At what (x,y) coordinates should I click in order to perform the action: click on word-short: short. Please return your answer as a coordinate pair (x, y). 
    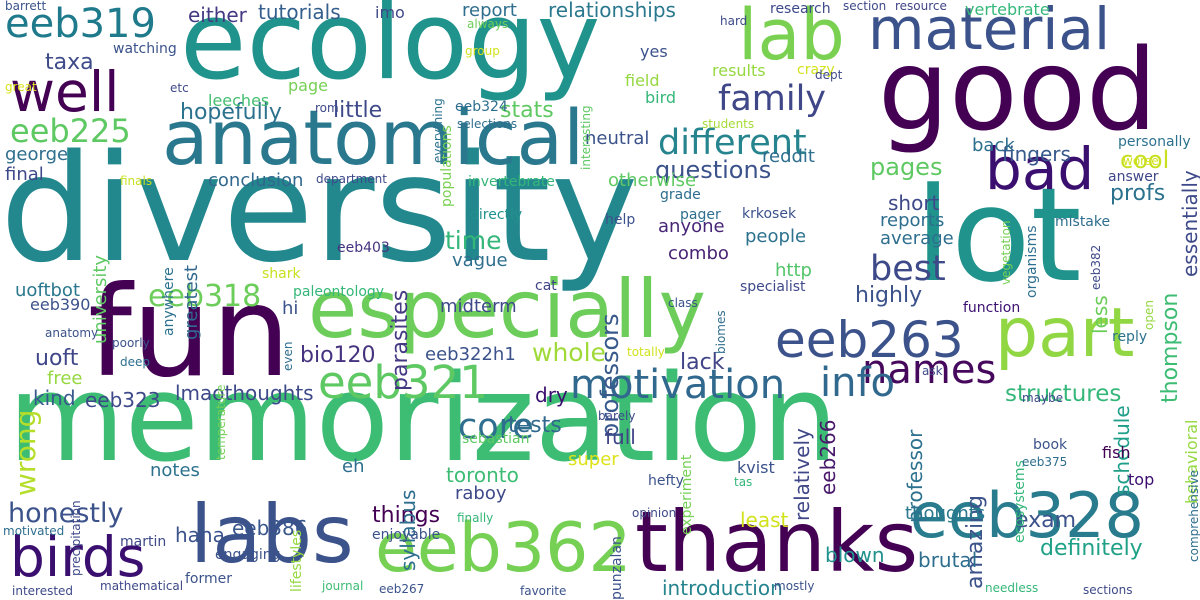
    Looking at the image, I should click on (914, 203).